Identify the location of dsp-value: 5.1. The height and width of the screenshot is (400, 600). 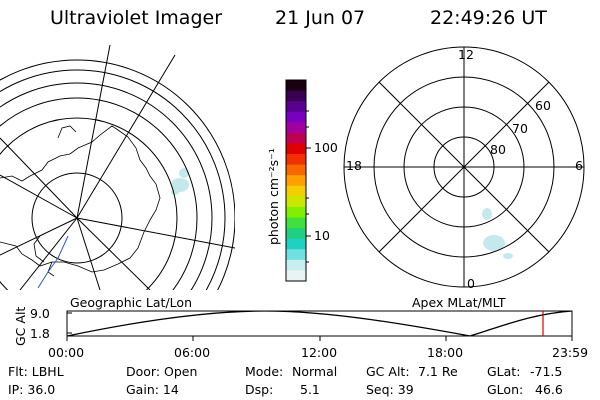
(310, 389).